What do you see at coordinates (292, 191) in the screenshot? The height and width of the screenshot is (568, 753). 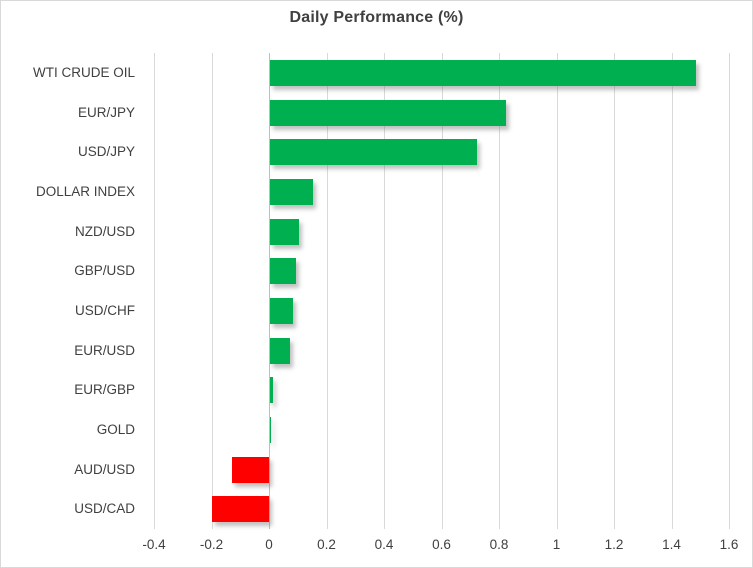 I see `bar-dollar-index` at bounding box center [292, 191].